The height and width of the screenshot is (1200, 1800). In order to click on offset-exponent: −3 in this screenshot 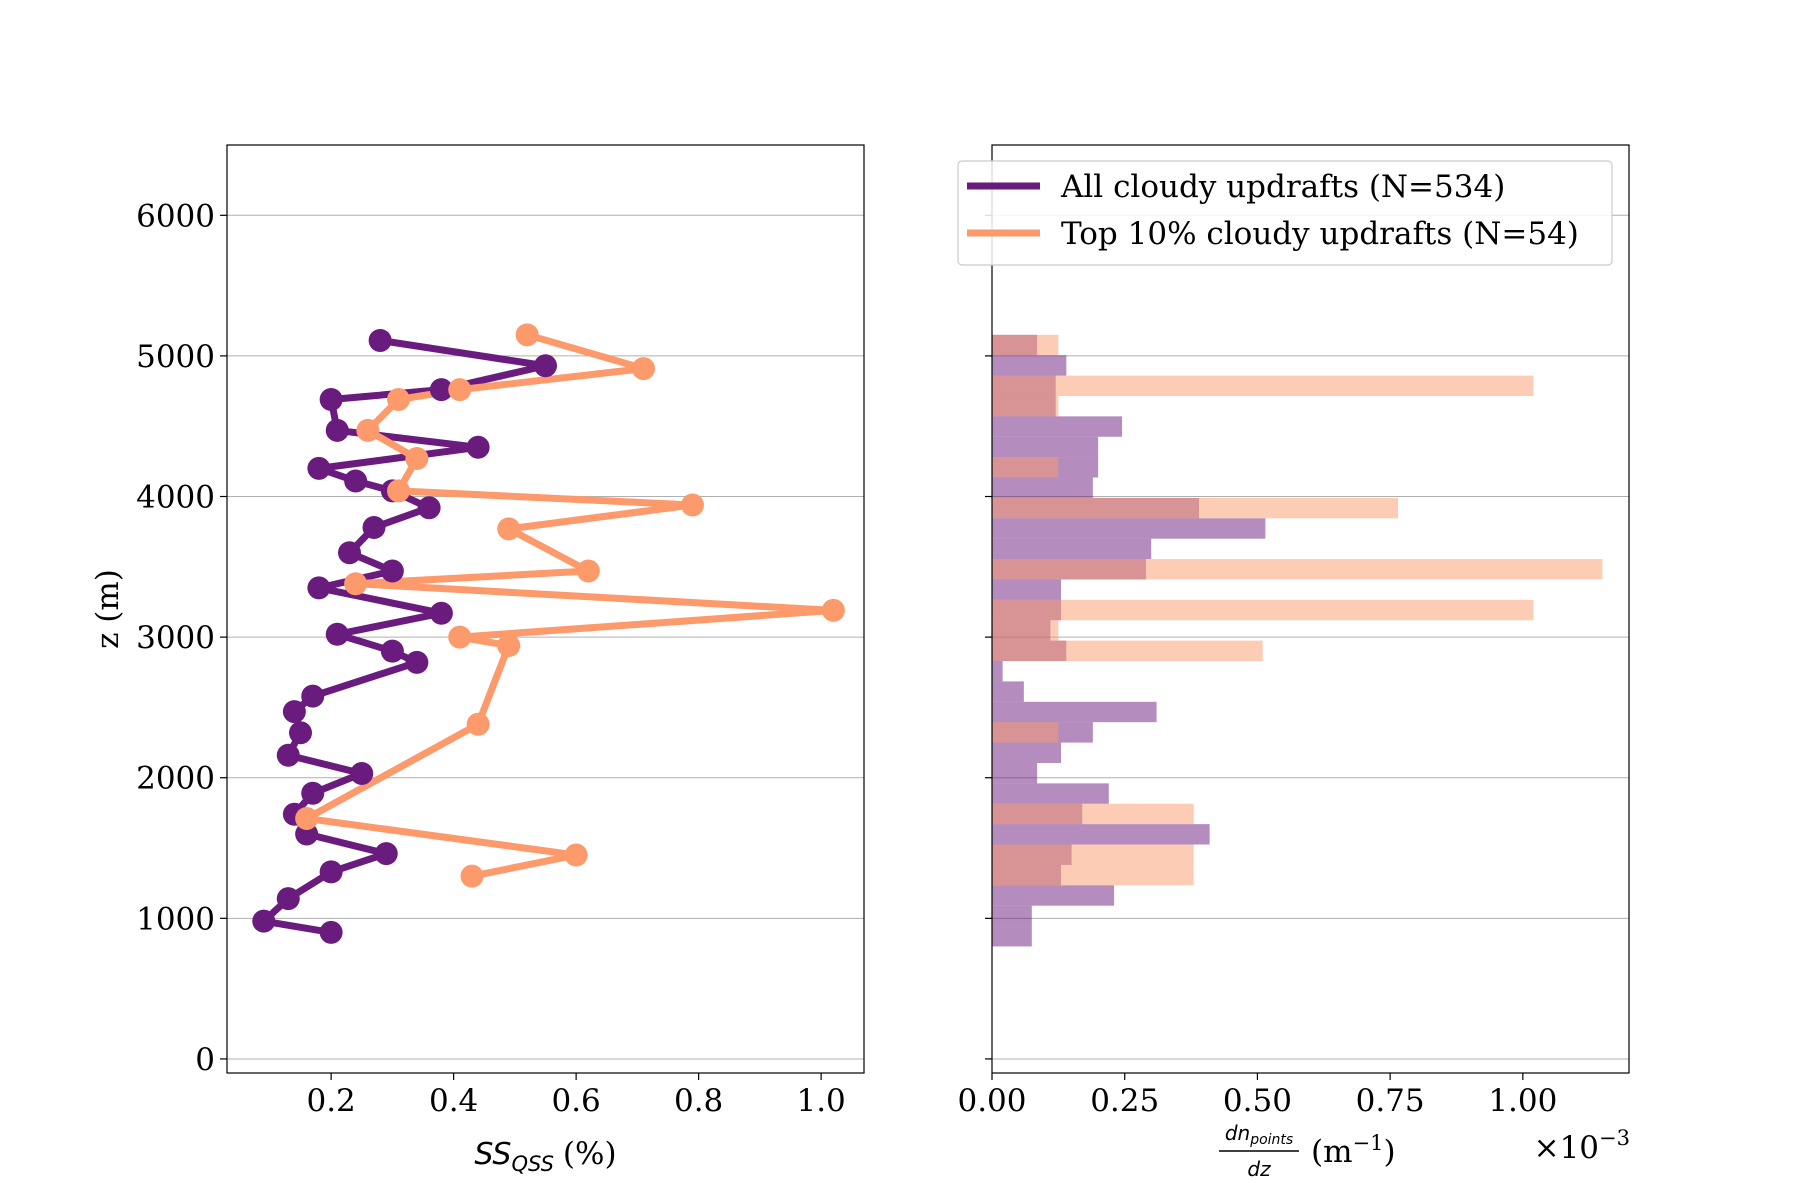, I will do `click(1614, 1138)`.